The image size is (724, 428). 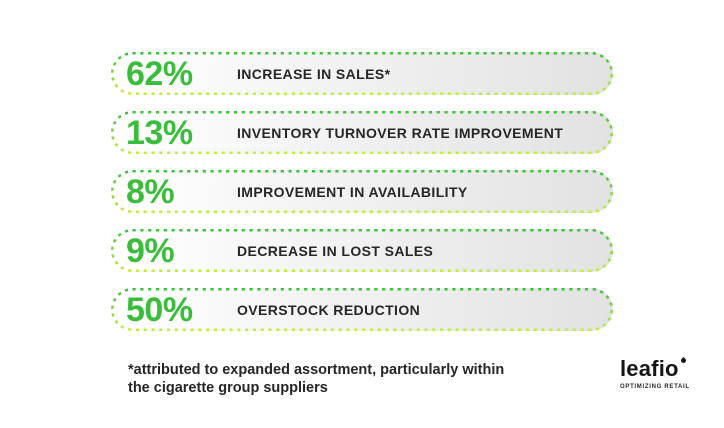 I want to click on stat-label: IMPROVEMENT IN AVAILABILITY, so click(x=352, y=191).